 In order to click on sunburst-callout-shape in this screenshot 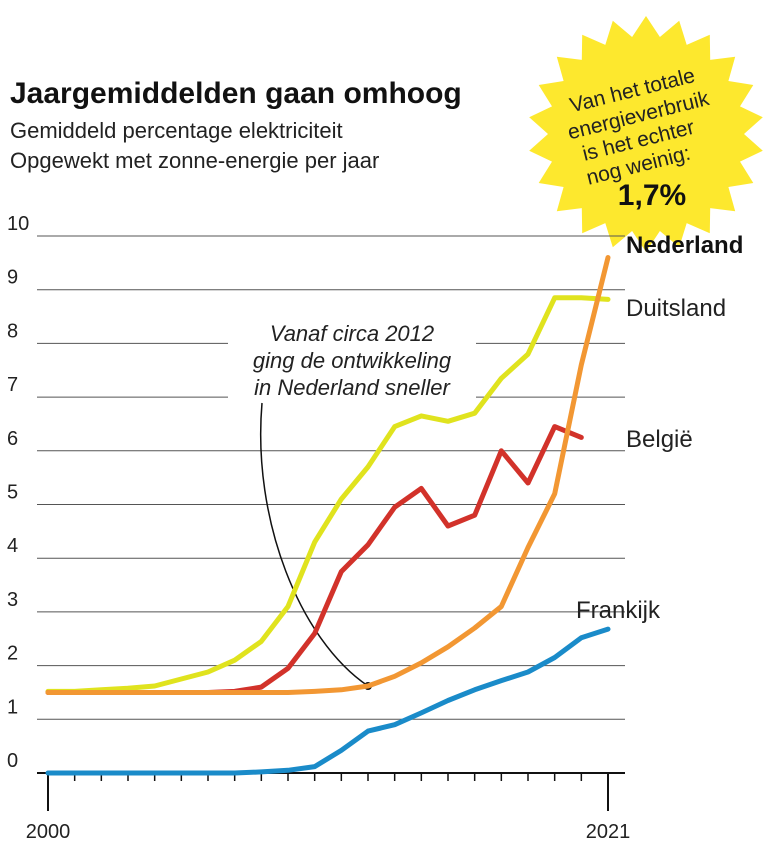, I will do `click(646, 134)`.